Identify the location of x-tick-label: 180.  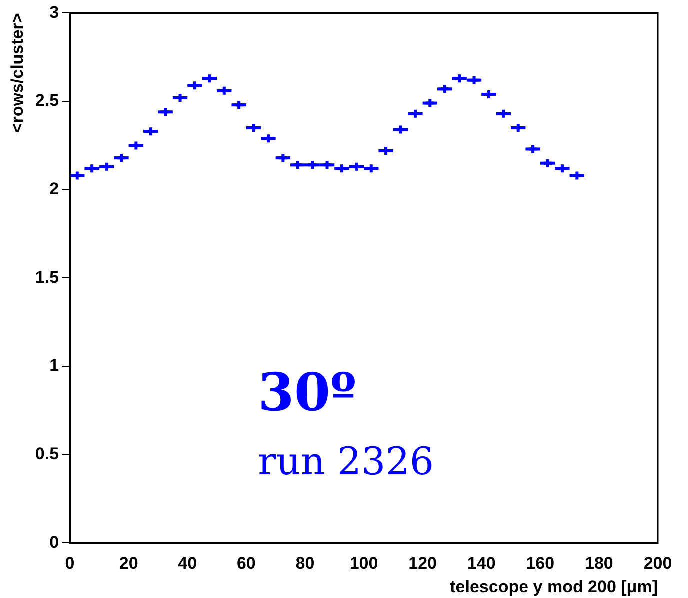
(599, 564).